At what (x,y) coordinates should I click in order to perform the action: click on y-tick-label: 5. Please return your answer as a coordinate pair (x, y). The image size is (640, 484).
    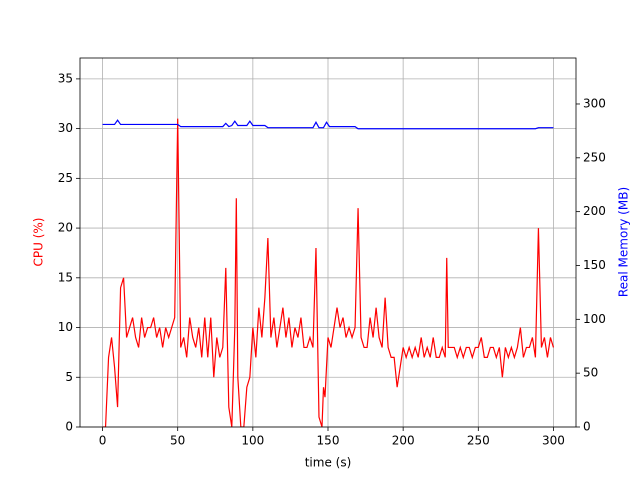
    Looking at the image, I should click on (69, 377).